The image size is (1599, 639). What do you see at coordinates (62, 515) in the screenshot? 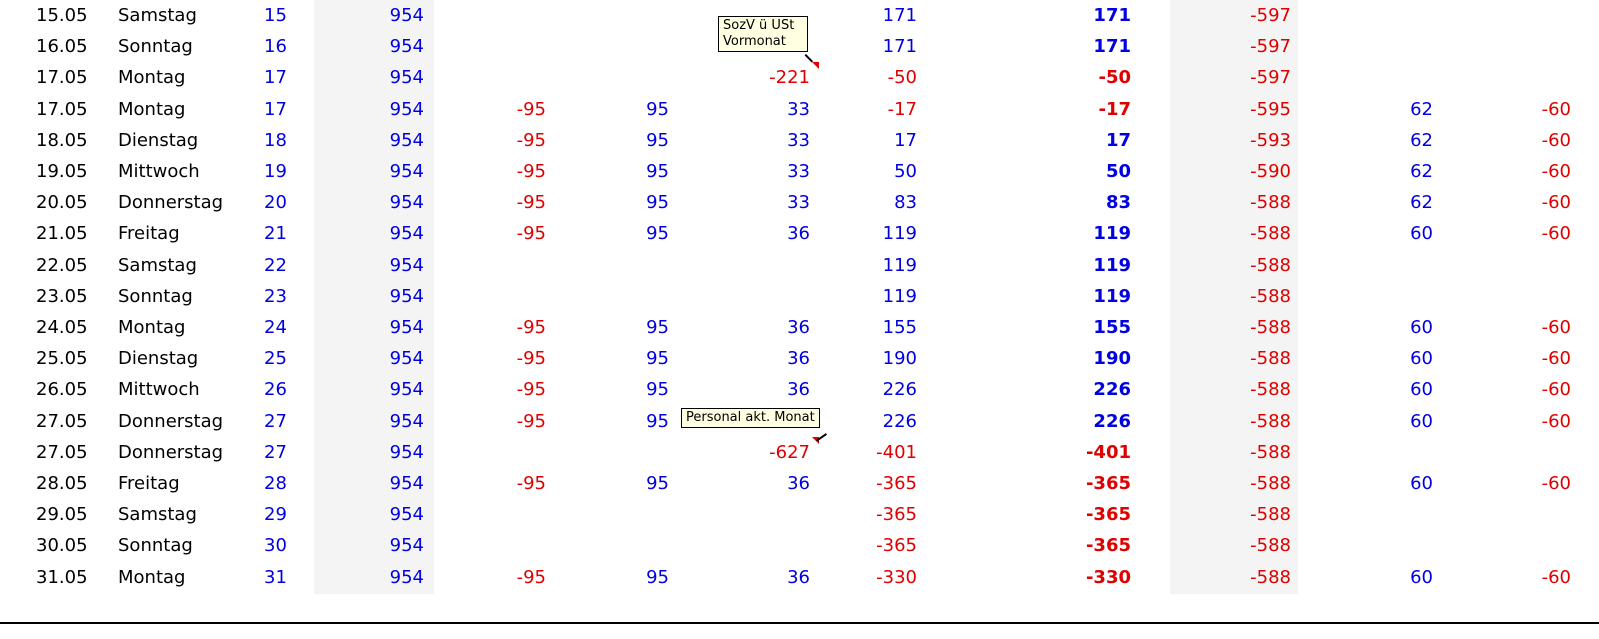
I see `date-cell: 29.05` at bounding box center [62, 515].